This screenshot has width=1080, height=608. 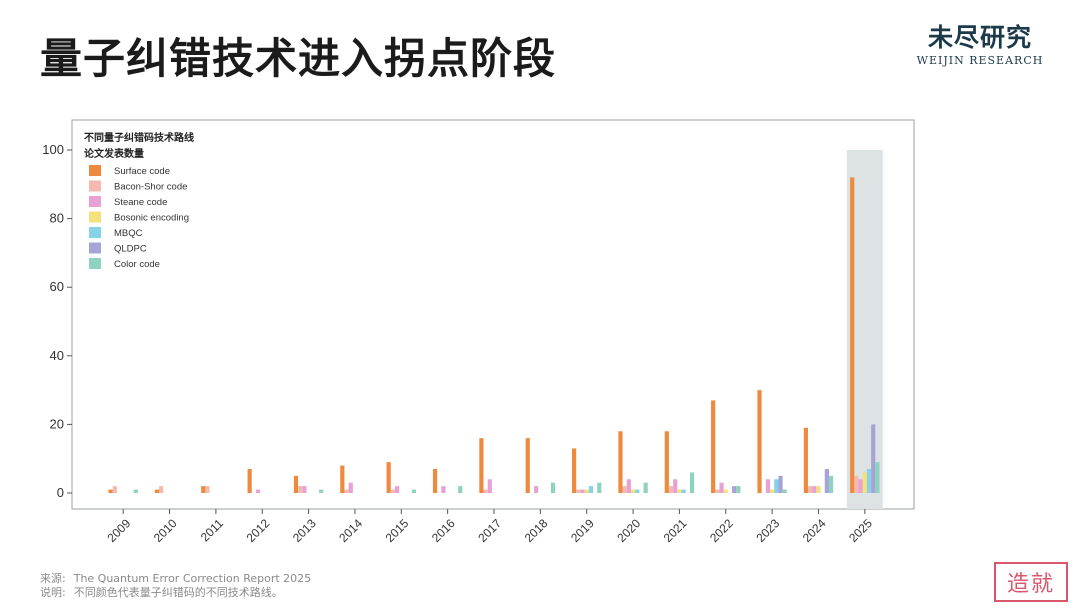 What do you see at coordinates (137, 264) in the screenshot?
I see `legend-item: Color code` at bounding box center [137, 264].